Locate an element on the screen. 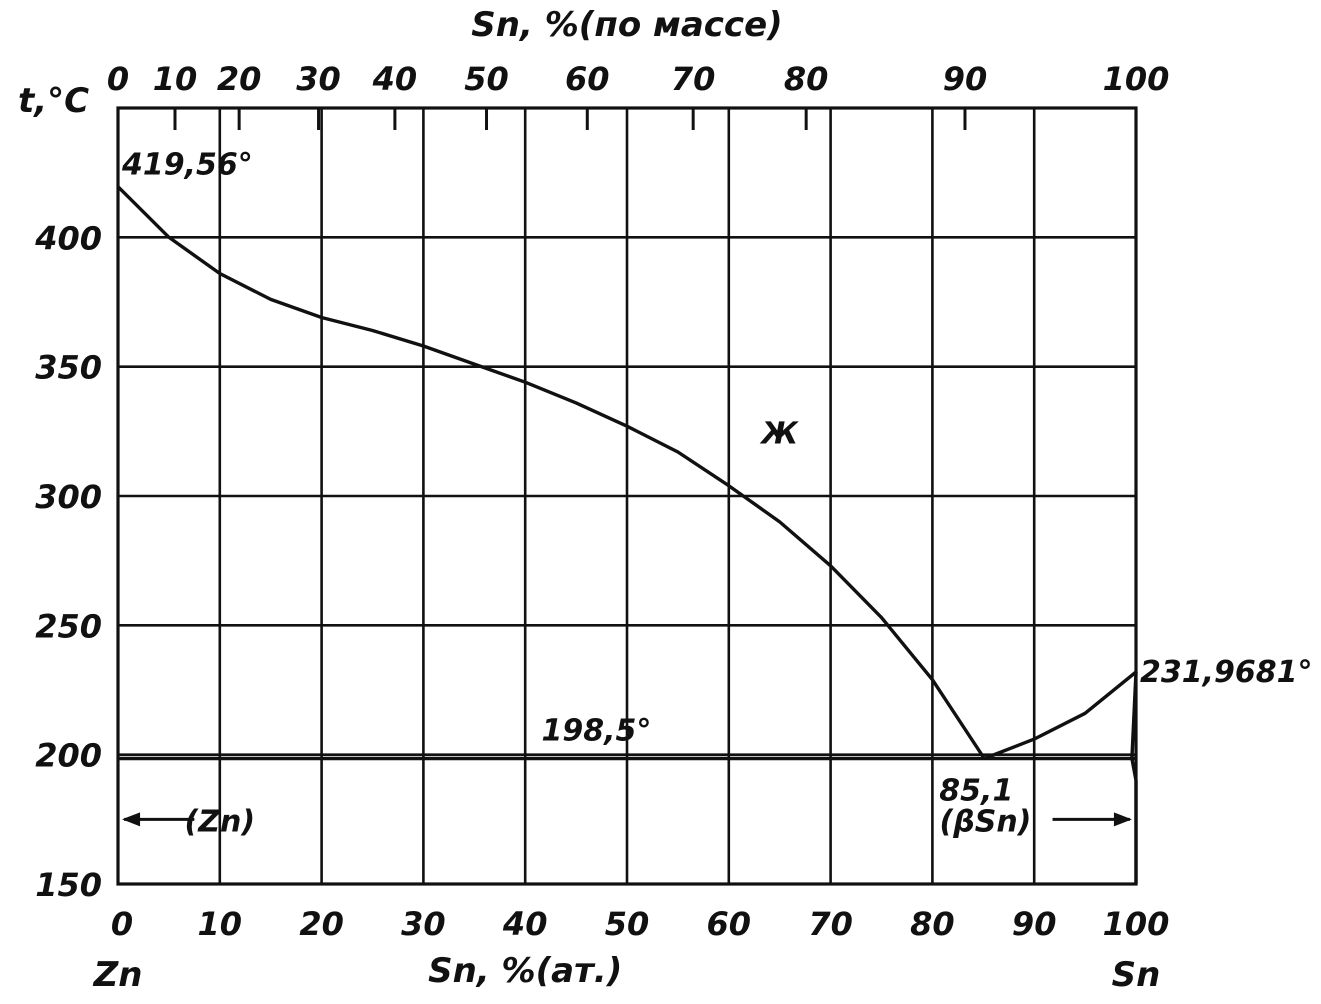 The image size is (1321, 1004). arrows is located at coordinates (627, 819).